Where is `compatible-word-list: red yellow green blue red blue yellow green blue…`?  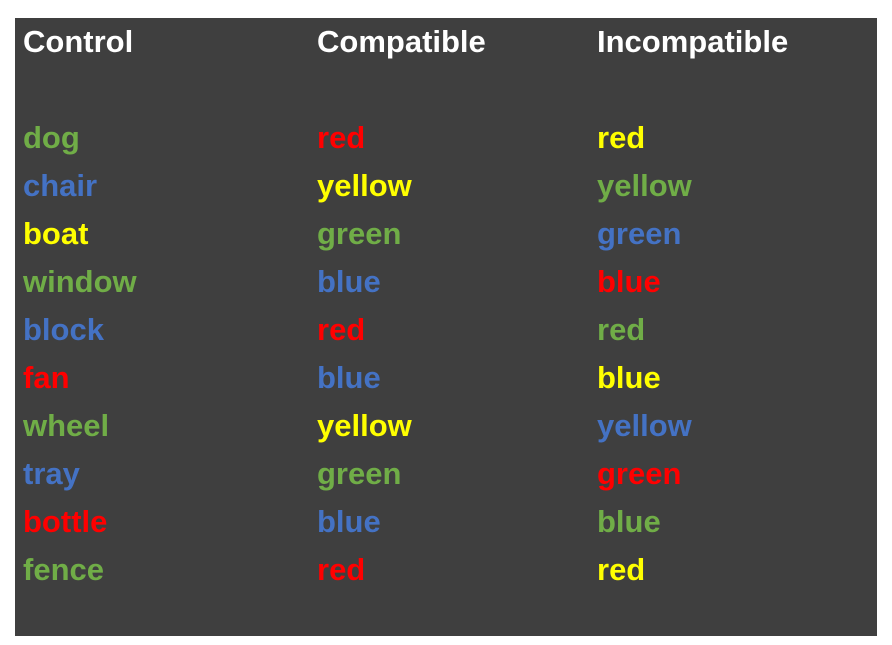
compatible-word-list: red yellow green blue red blue yellow green blue… is located at coordinates (364, 354).